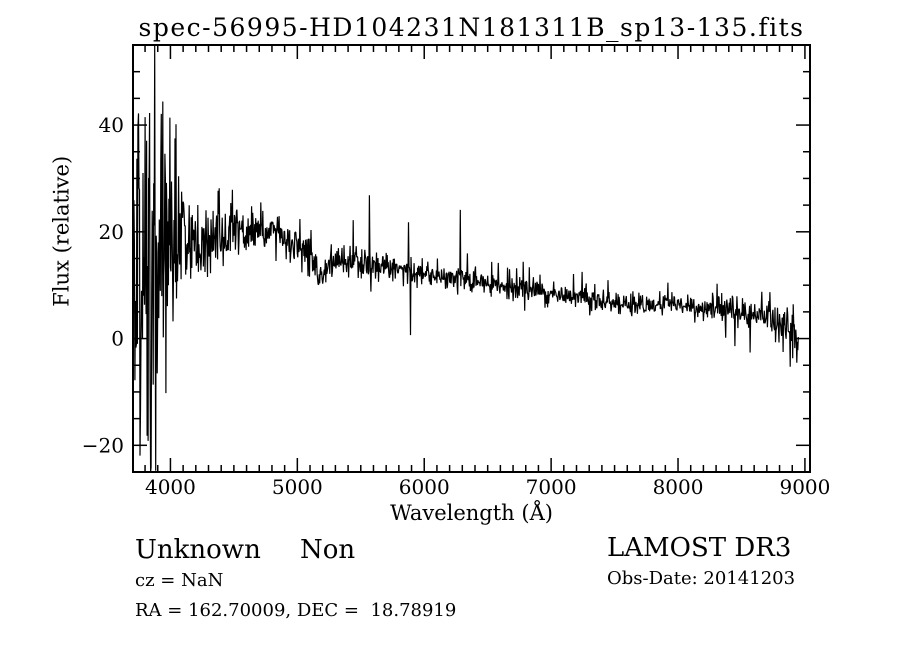  I want to click on classification-label: Unknown, so click(198, 550).